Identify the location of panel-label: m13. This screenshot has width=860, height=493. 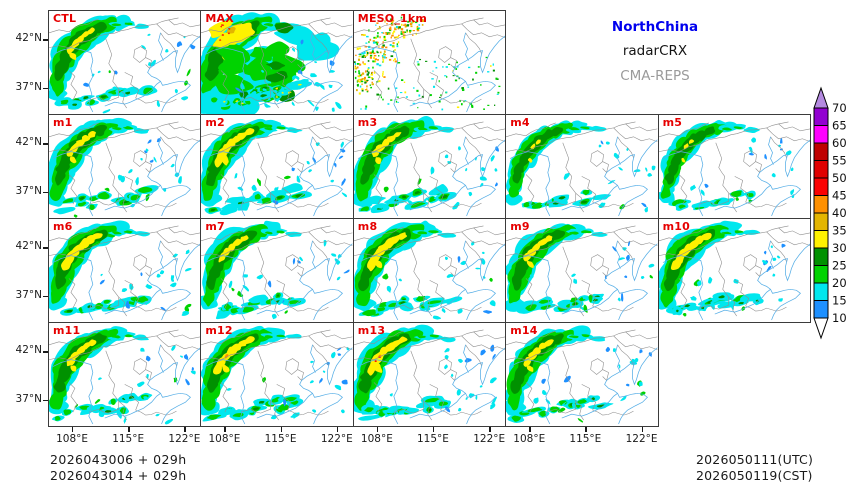
(371, 330).